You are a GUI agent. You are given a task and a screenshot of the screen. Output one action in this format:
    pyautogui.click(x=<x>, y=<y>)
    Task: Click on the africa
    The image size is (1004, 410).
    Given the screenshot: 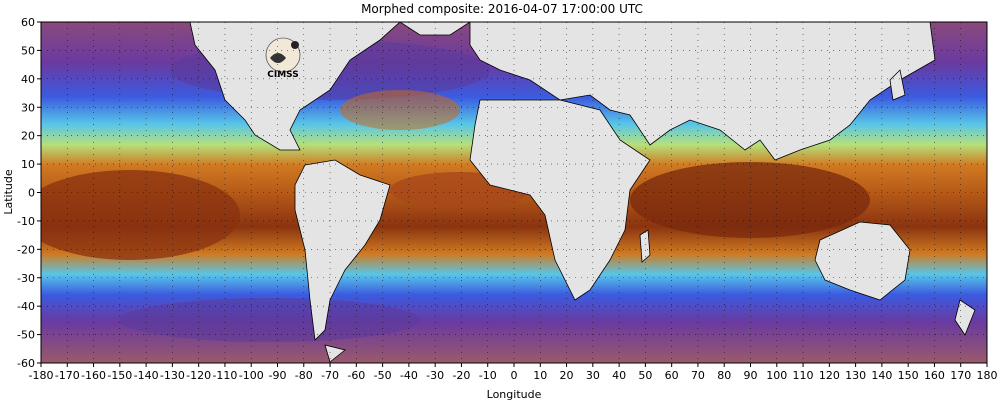 What is the action you would take?
    pyautogui.click(x=560, y=200)
    